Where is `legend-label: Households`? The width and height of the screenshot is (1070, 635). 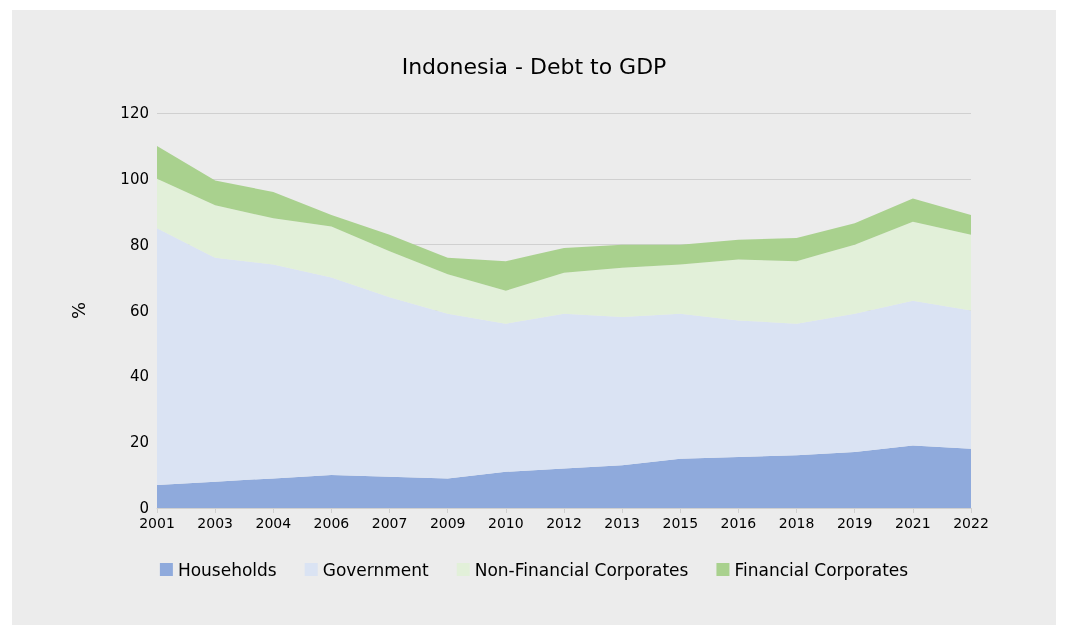 legend-label: Households is located at coordinates (227, 569).